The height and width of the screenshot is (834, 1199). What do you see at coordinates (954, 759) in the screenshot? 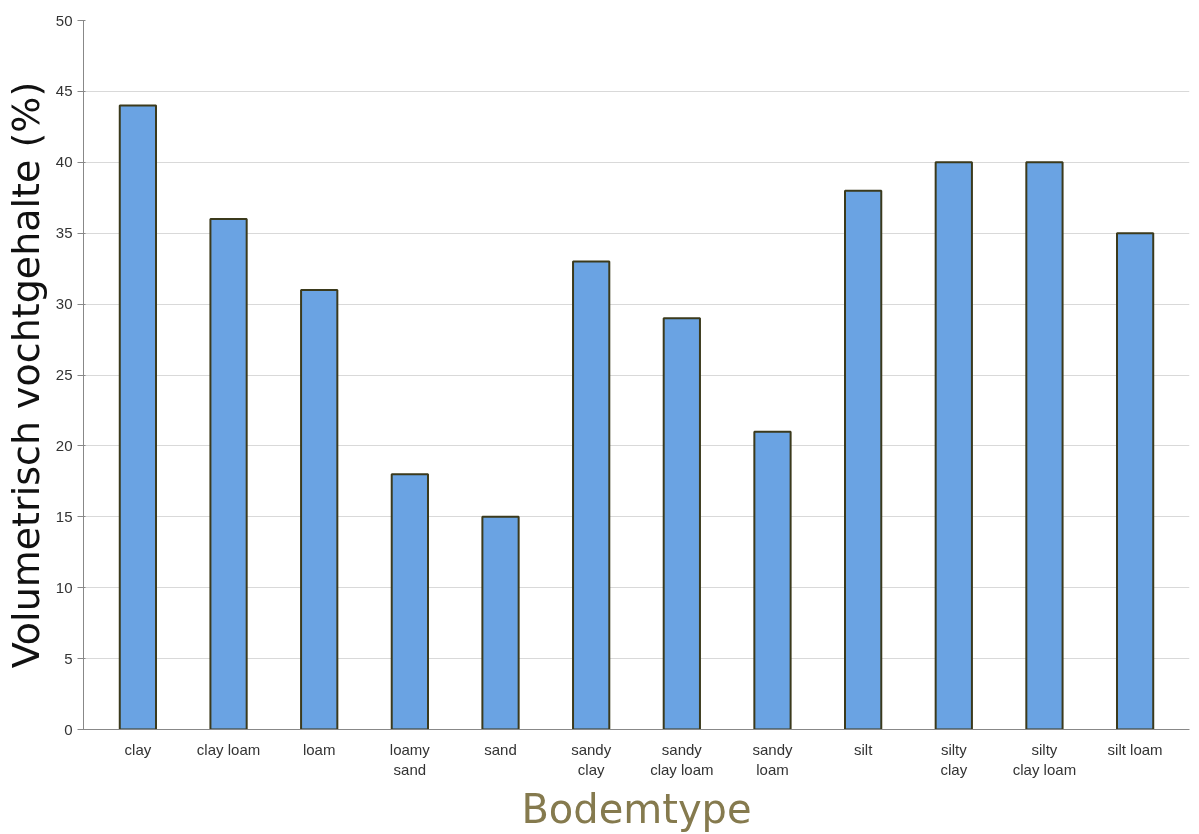
I see `x-tick-label: silty clay` at bounding box center [954, 759].